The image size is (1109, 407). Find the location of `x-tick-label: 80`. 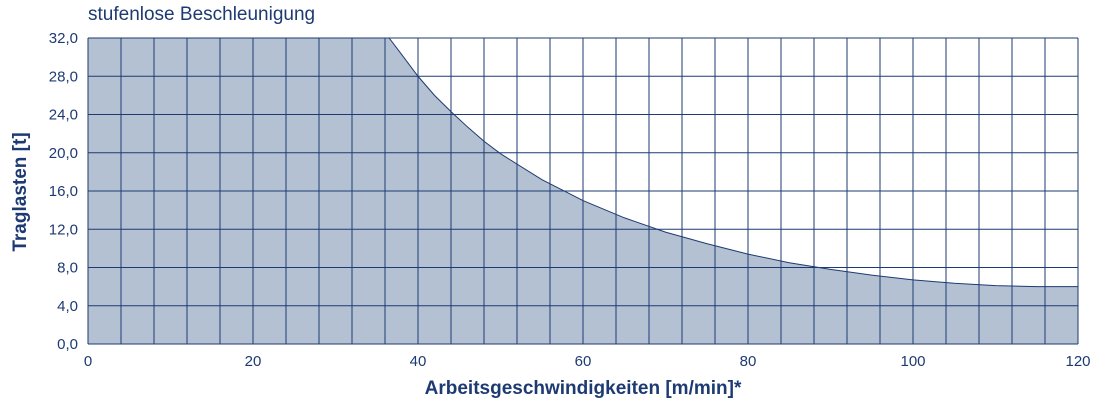

x-tick-label: 80 is located at coordinates (748, 361).